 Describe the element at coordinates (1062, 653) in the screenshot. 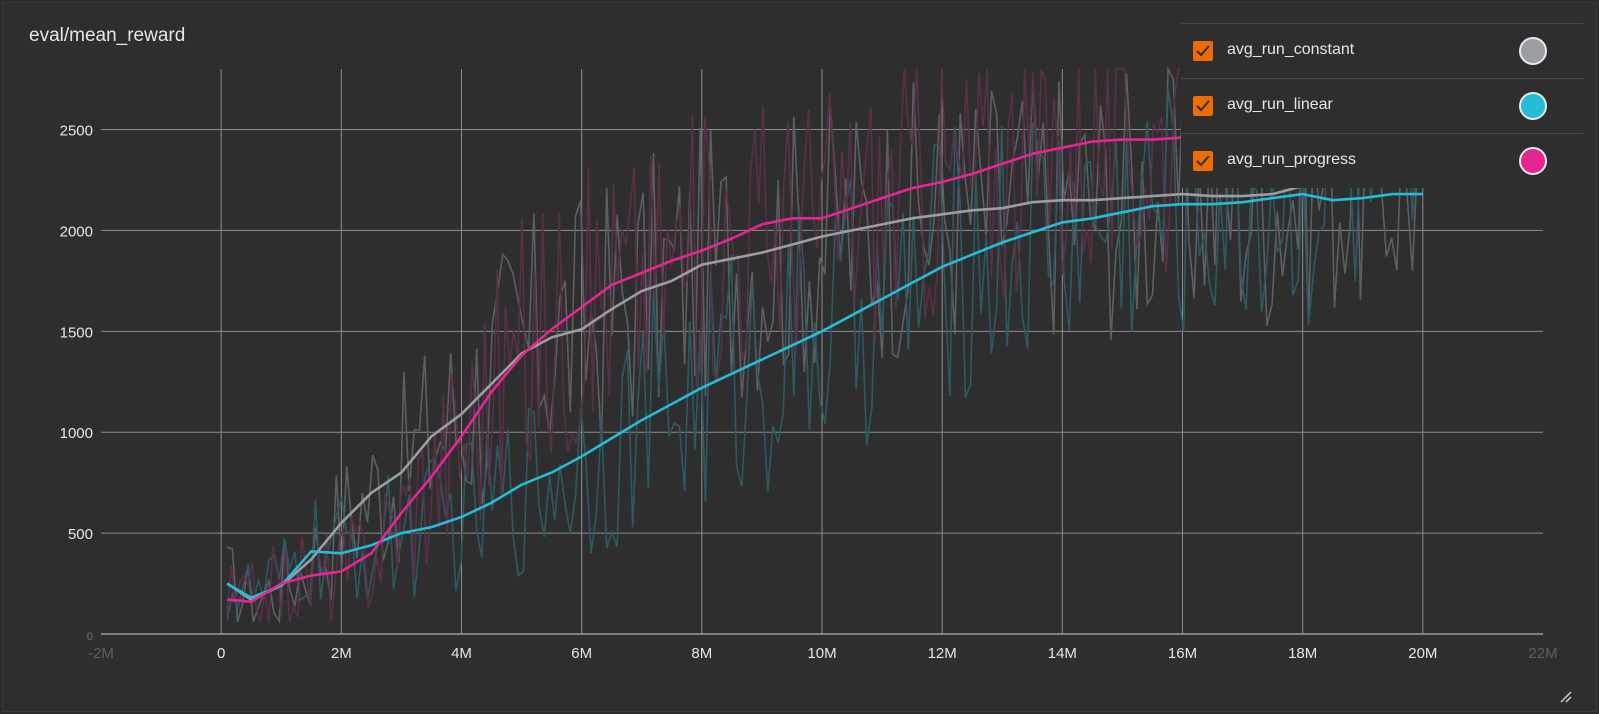

I see `x-tick-label: 14M` at that location.